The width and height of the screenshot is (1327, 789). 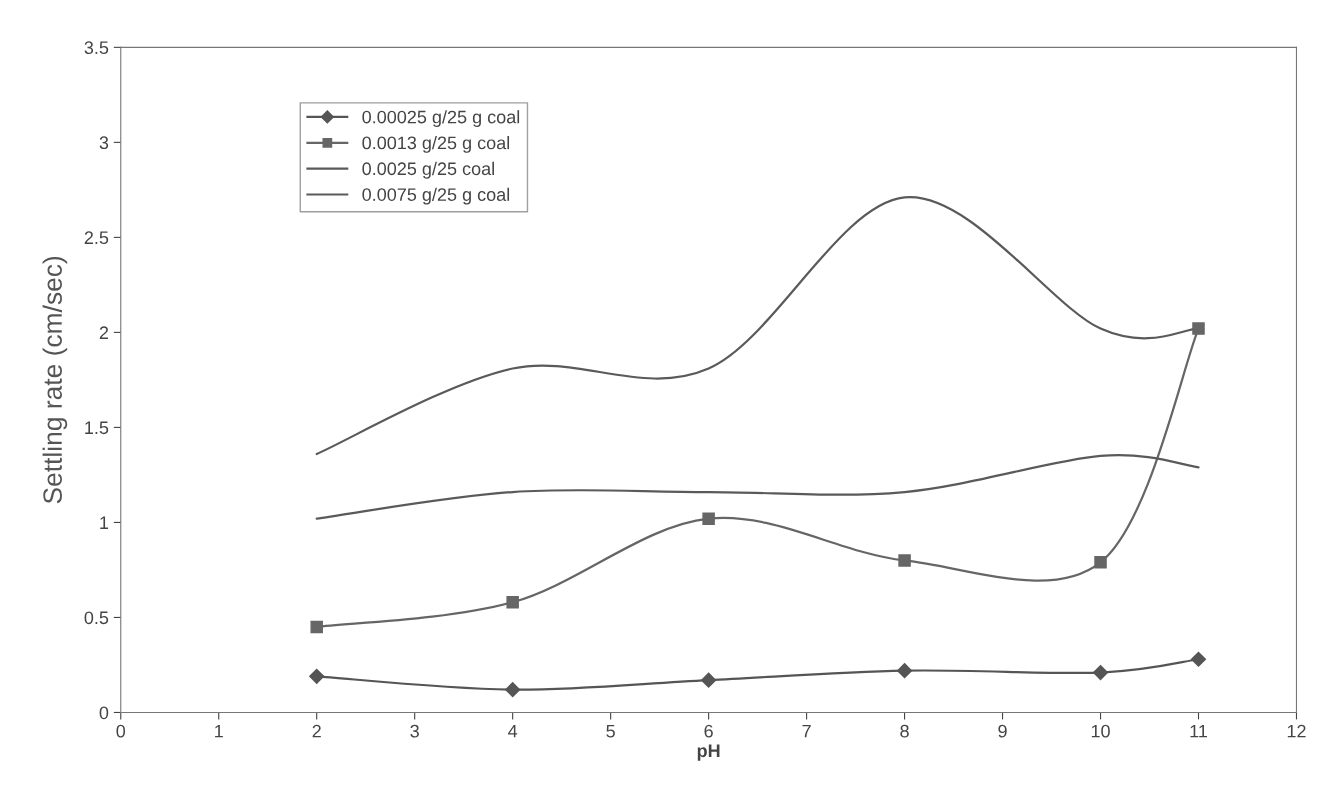 What do you see at coordinates (97, 428) in the screenshot?
I see `y-tick-label: 1.5` at bounding box center [97, 428].